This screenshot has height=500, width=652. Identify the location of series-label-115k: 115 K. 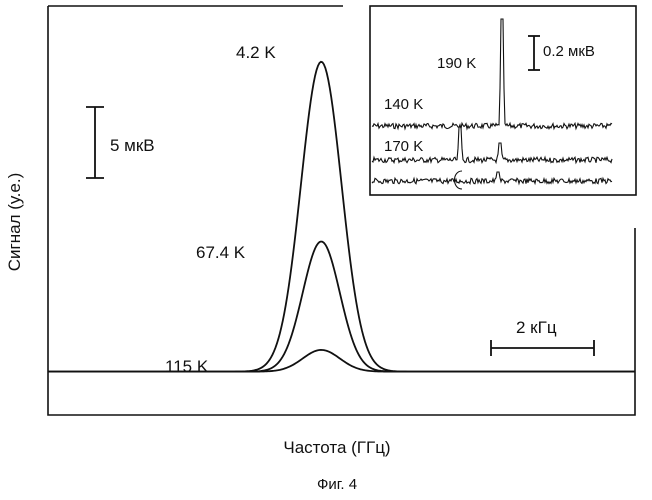
(187, 366).